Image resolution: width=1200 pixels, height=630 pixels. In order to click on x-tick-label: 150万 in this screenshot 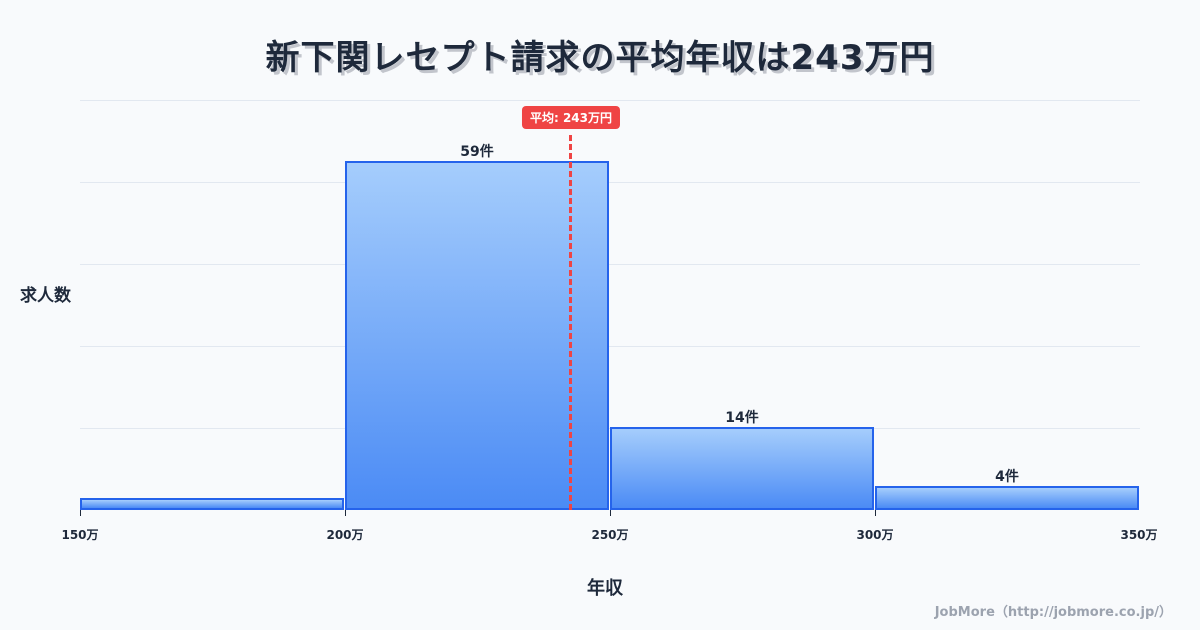, I will do `click(80, 535)`.